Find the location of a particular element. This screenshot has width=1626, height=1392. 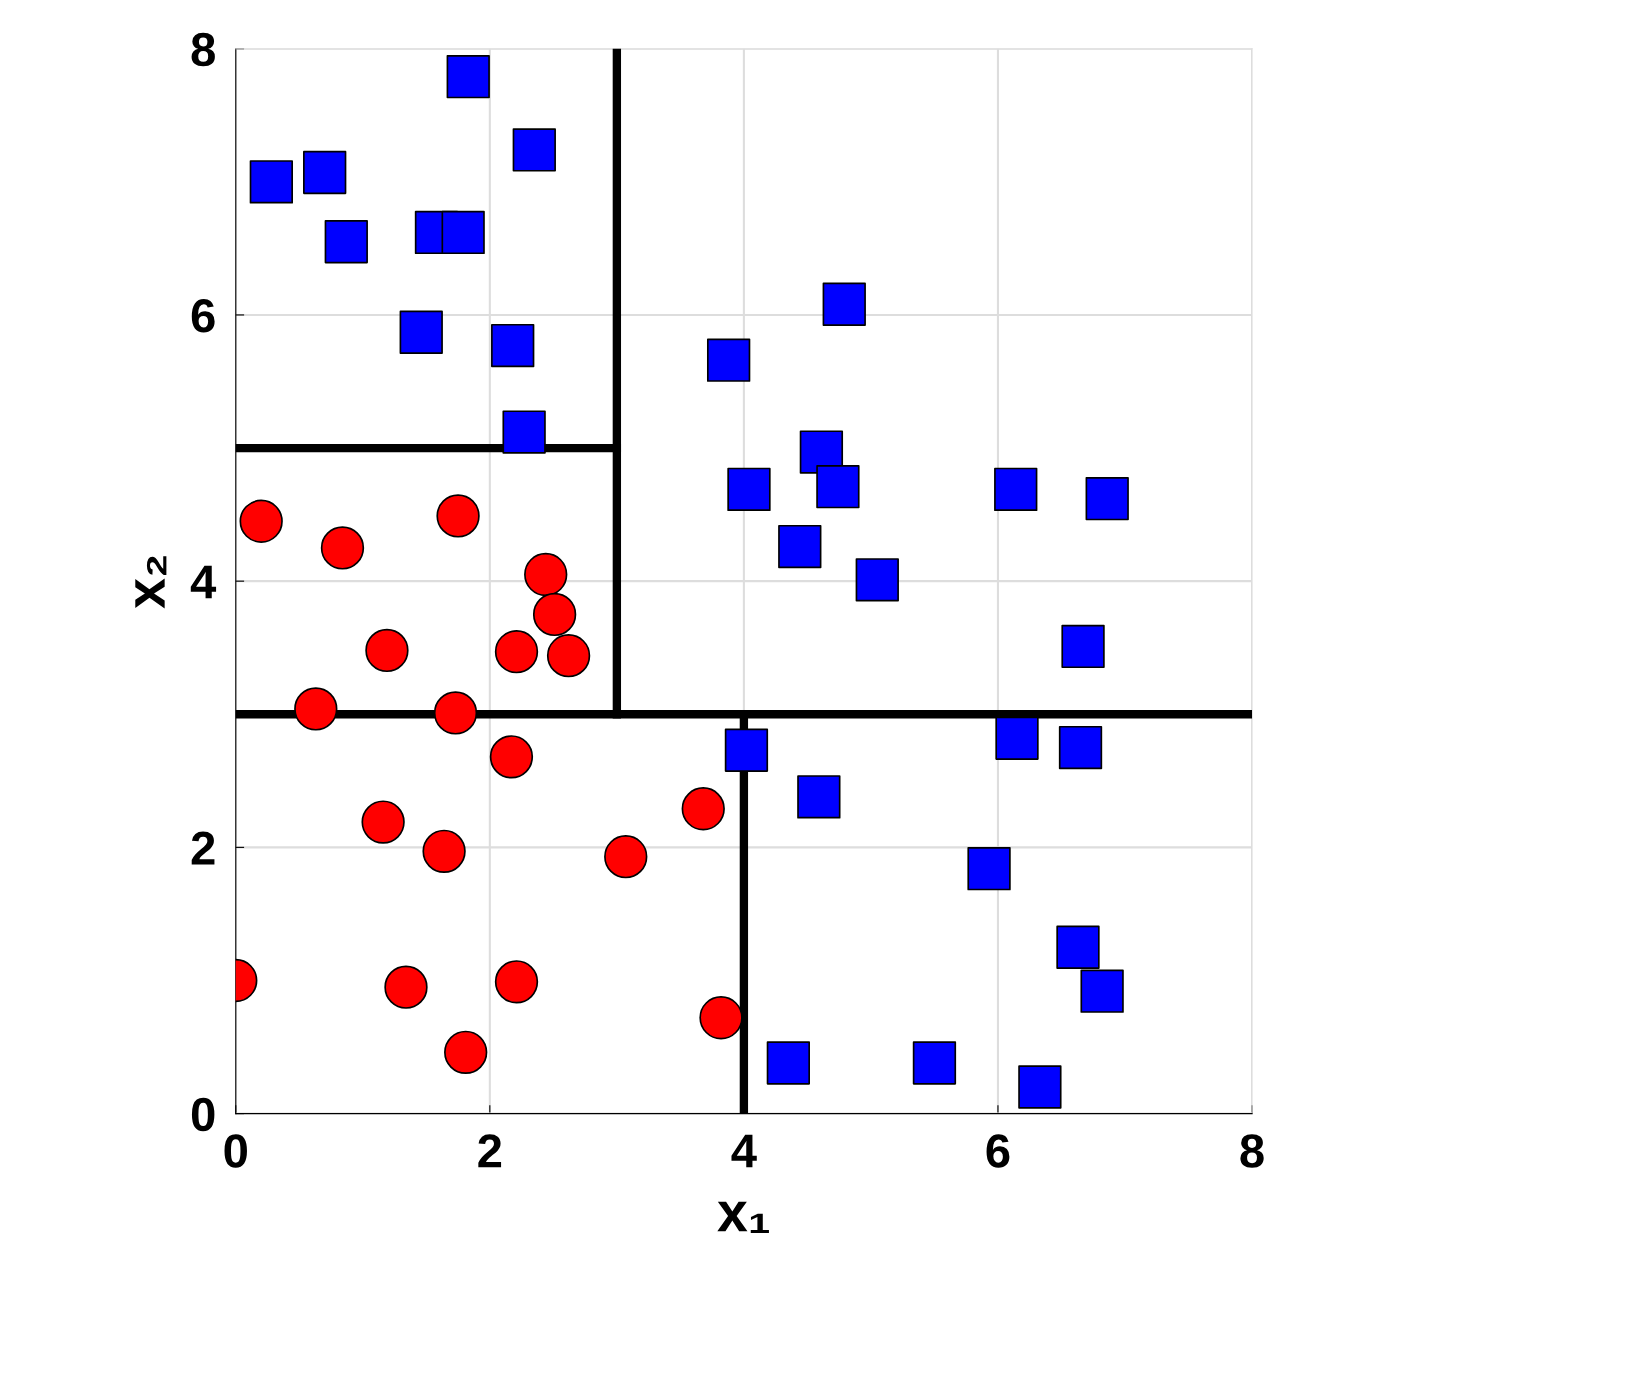

x-tick-label: 4 is located at coordinates (744, 1151).